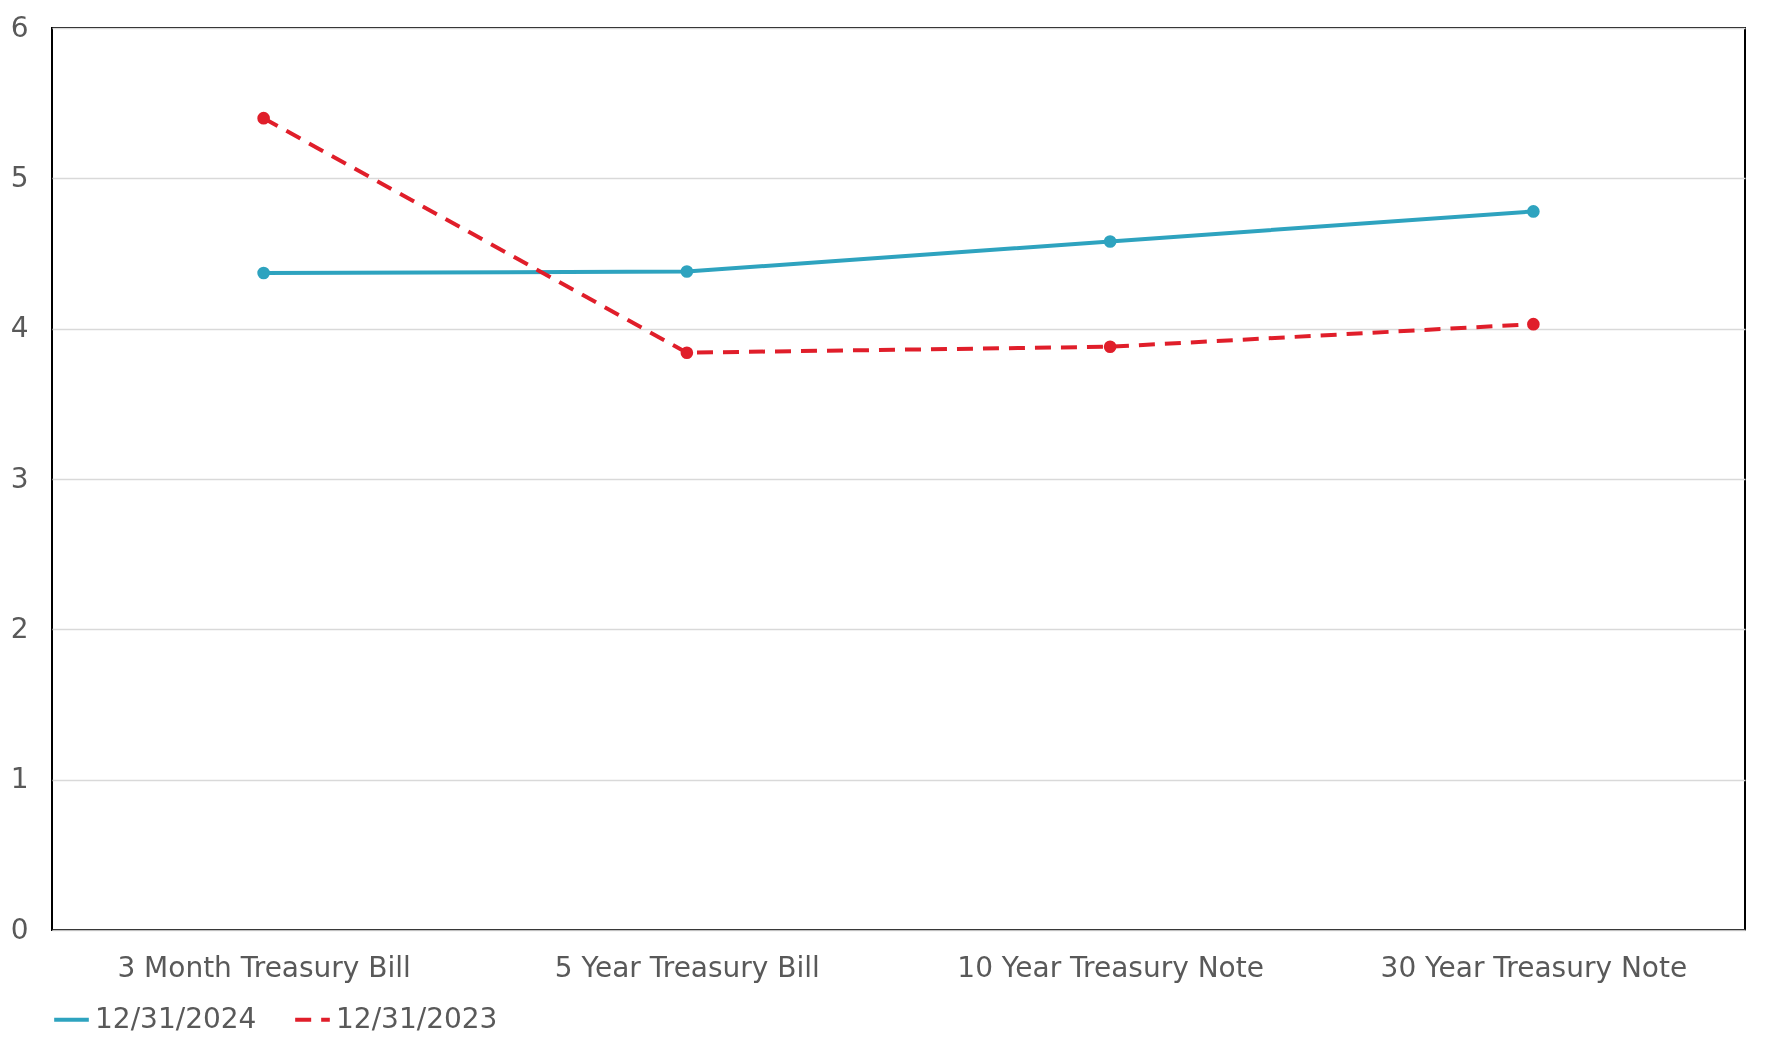  Describe the element at coordinates (1110, 967) in the screenshot. I see `x-tick-label: 10 Year Treasury Note` at that location.